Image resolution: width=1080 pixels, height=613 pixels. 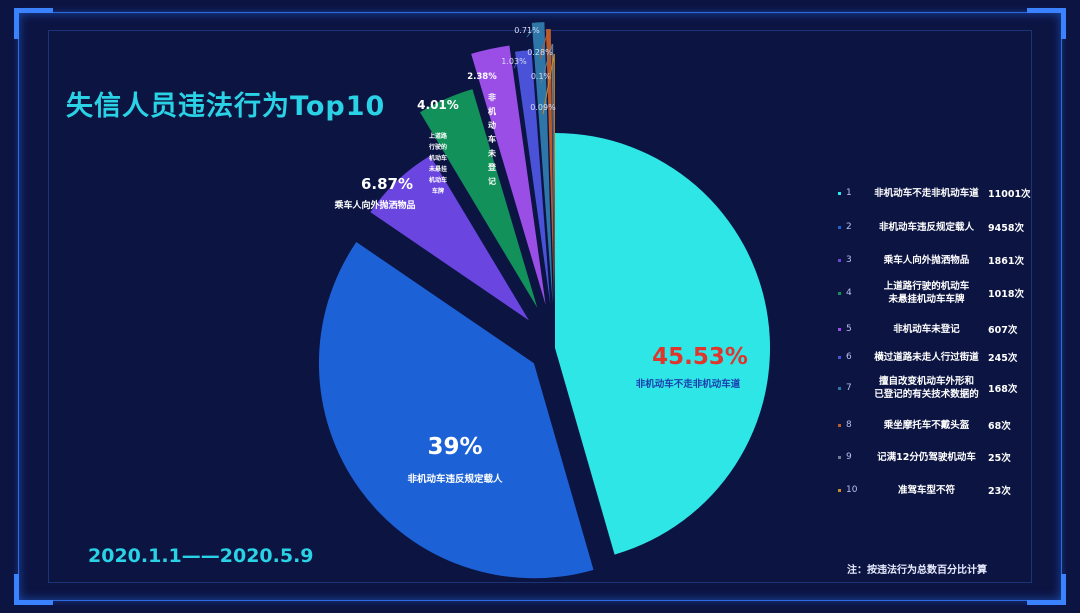 What do you see at coordinates (492, 181) in the screenshot?
I see `data-label-name-5-char: 记` at bounding box center [492, 181].